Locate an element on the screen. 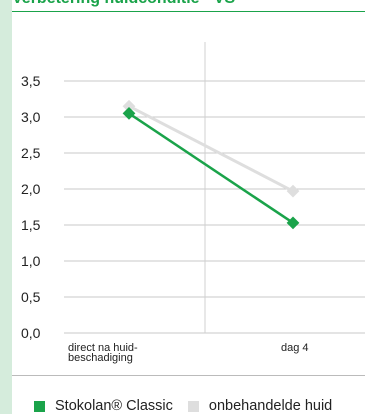  title-divider is located at coordinates (188, 11).